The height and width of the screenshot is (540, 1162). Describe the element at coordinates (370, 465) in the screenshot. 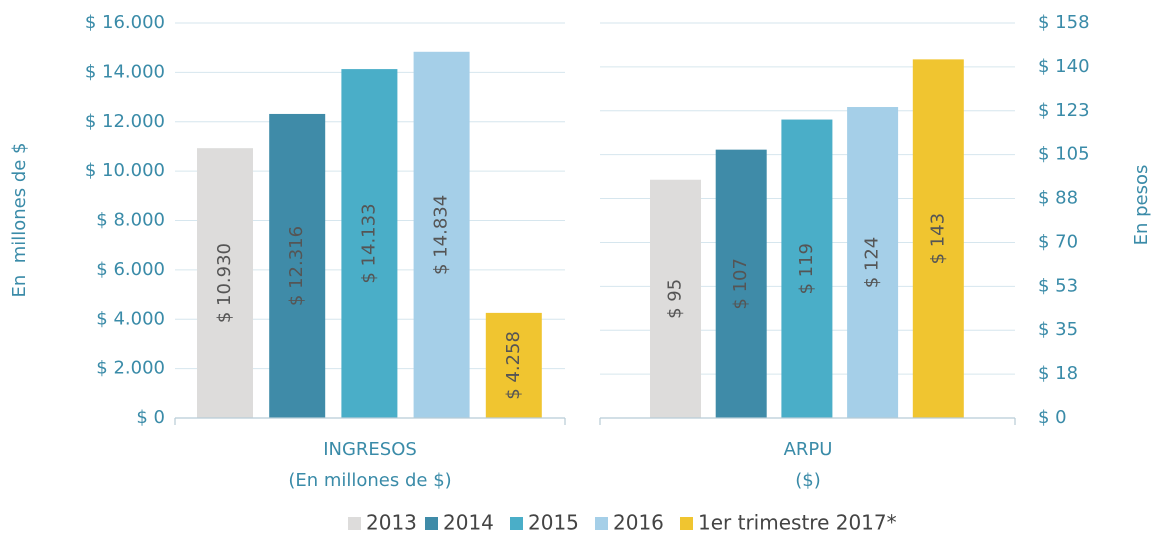

I see `x-category-label: INGRESOS (En millones de $)` at that location.